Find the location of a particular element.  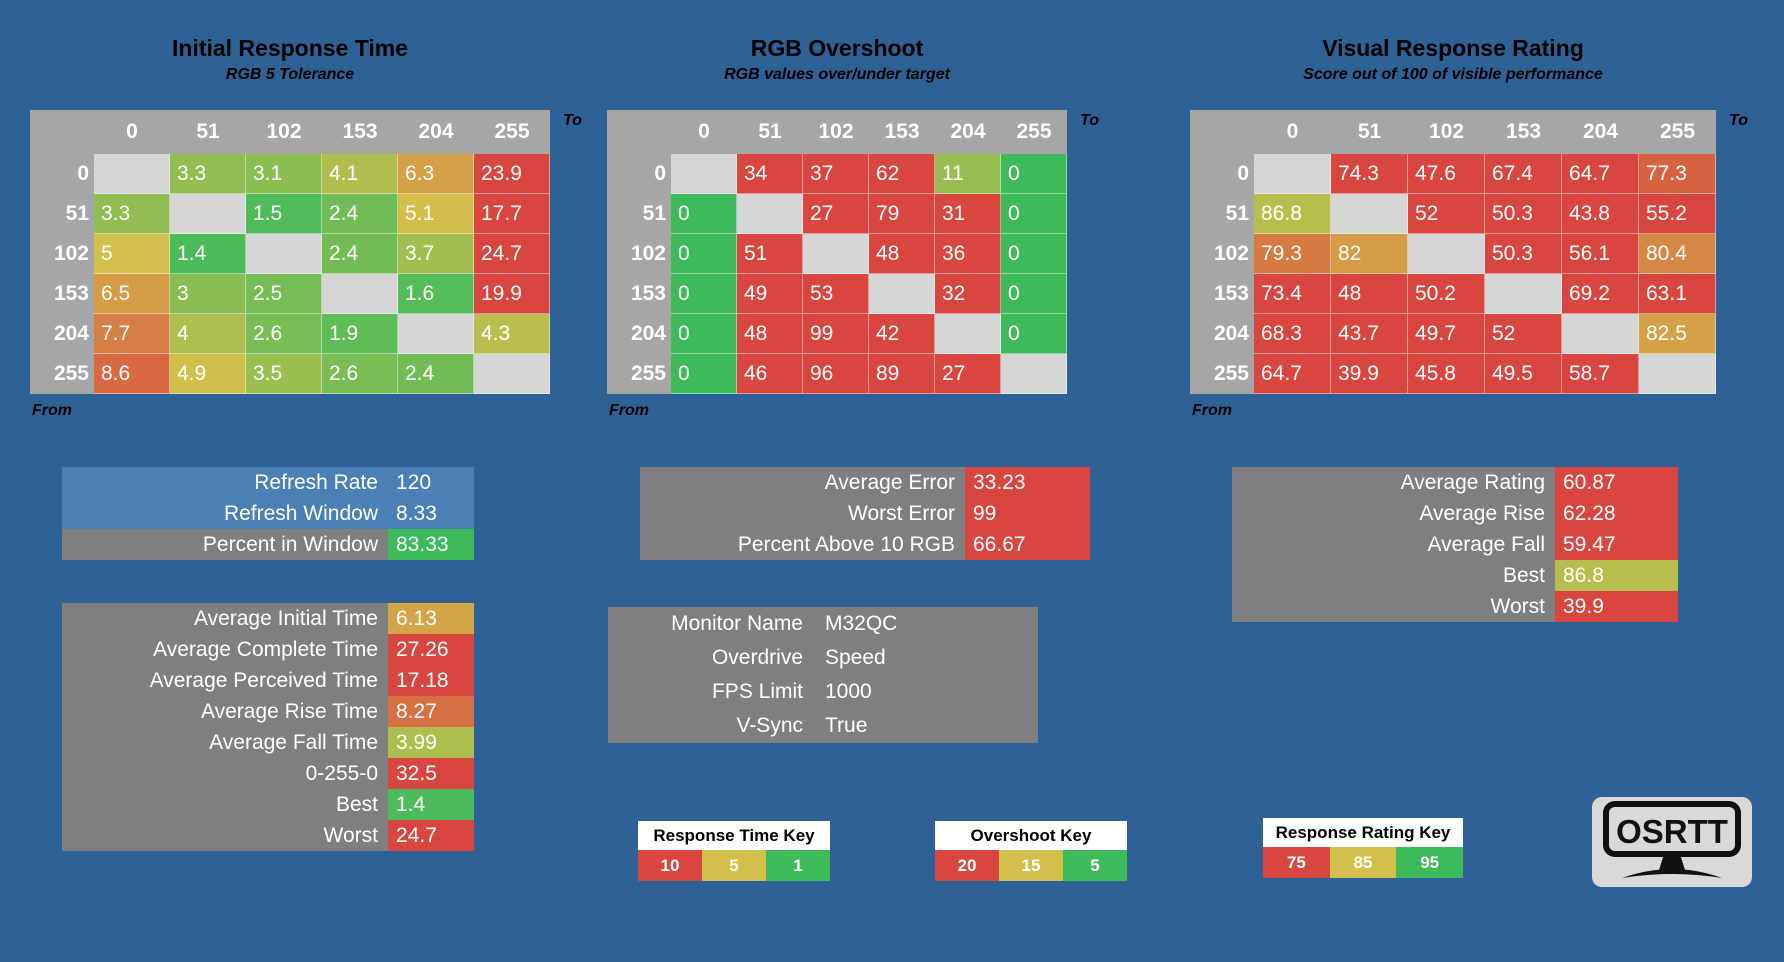

key-swatch: 15 is located at coordinates (1031, 865).